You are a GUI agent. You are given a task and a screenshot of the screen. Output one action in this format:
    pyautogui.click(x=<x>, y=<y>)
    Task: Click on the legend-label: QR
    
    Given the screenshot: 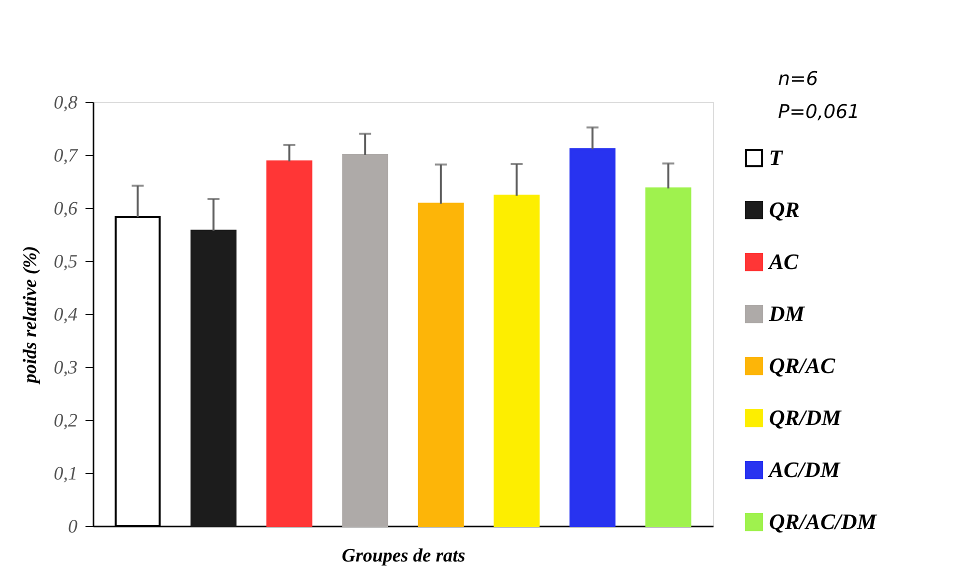 What is the action you would take?
    pyautogui.click(x=784, y=209)
    